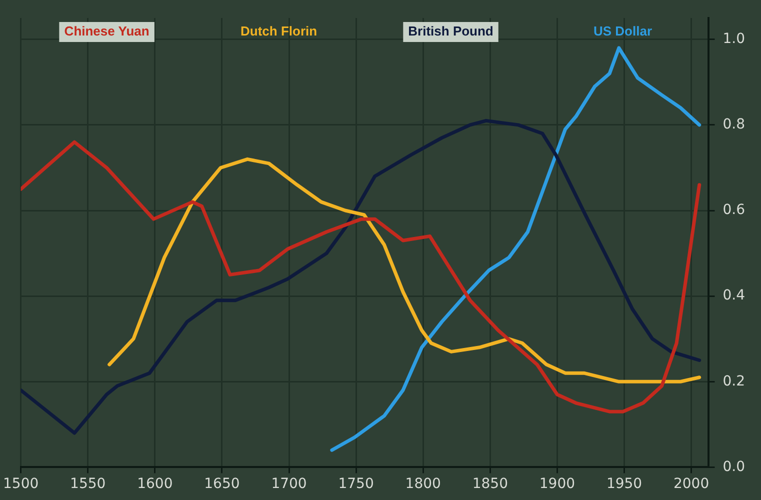  I want to click on y-tick-label: 0.6, so click(734, 210).